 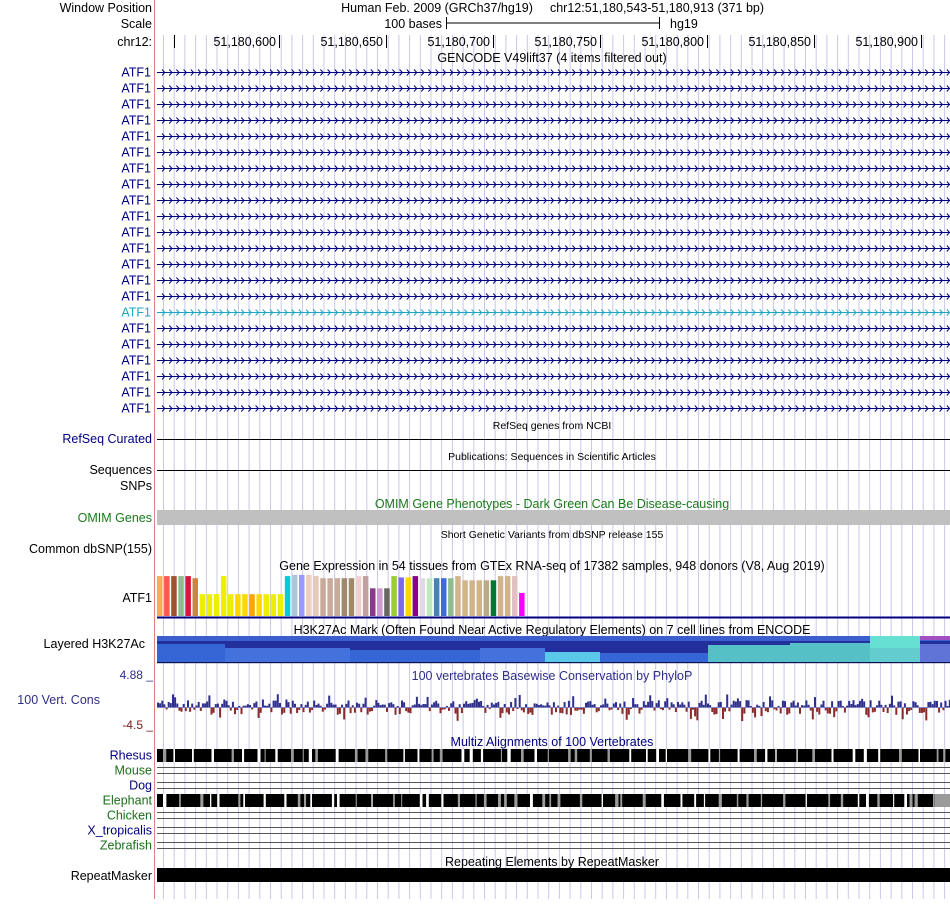 I want to click on multiz-species-label: X_tropicalis, so click(x=119, y=831).